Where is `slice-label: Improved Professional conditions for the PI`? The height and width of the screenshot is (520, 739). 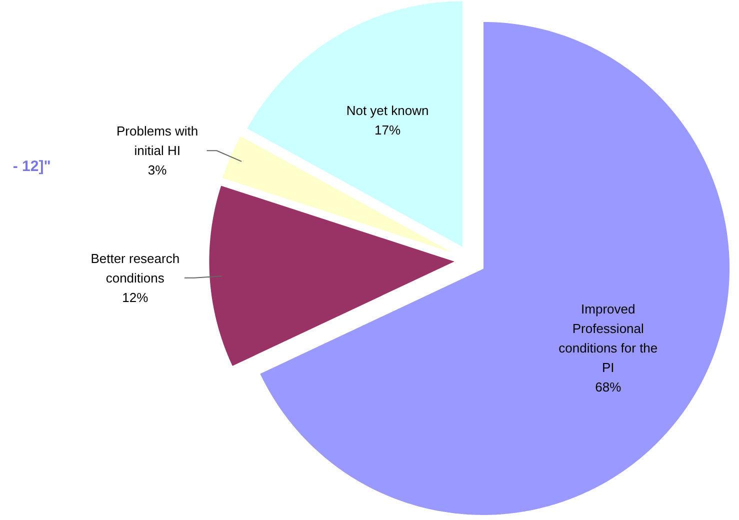 slice-label: Improved Professional conditions for the PI is located at coordinates (608, 338).